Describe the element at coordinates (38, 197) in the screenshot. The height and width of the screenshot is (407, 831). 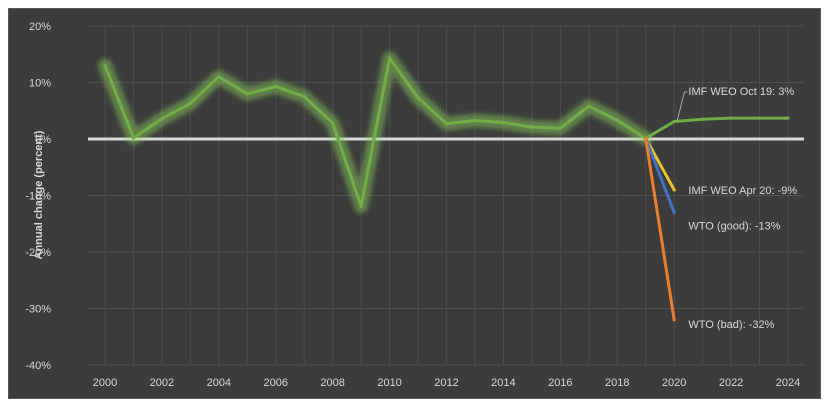
I see `y-tick-label: -10%` at that location.